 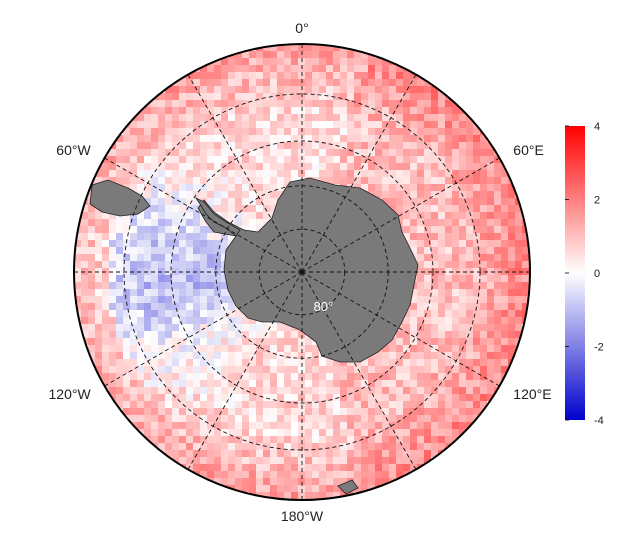 What do you see at coordinates (532, 394) in the screenshot?
I see `lon-label: 120°E` at bounding box center [532, 394].